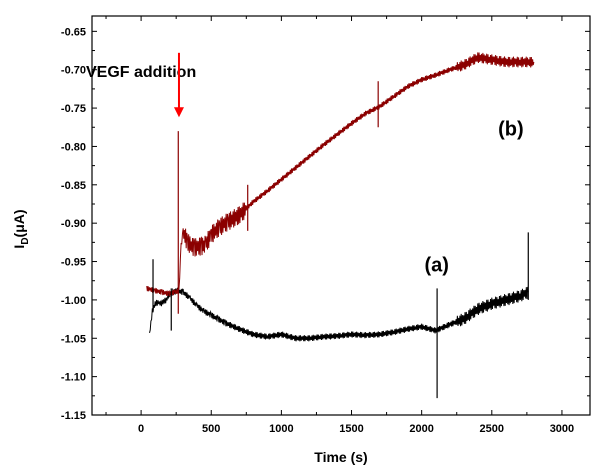 The width and height of the screenshot is (604, 471). Describe the element at coordinates (73, 109) in the screenshot. I see `y-tick-label: -0.75` at that location.